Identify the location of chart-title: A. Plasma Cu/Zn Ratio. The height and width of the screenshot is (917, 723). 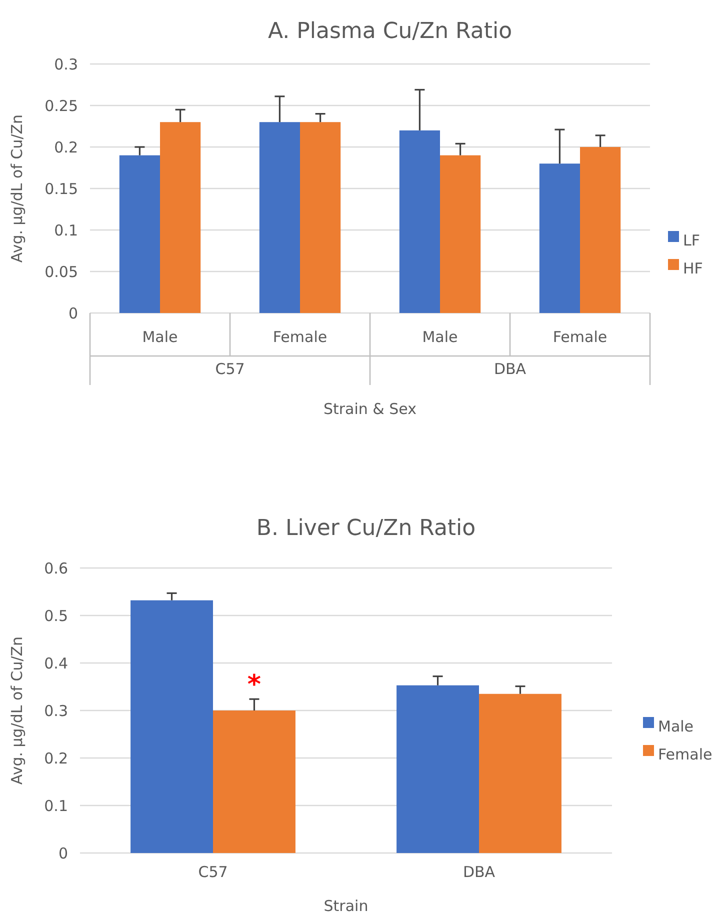
(390, 31).